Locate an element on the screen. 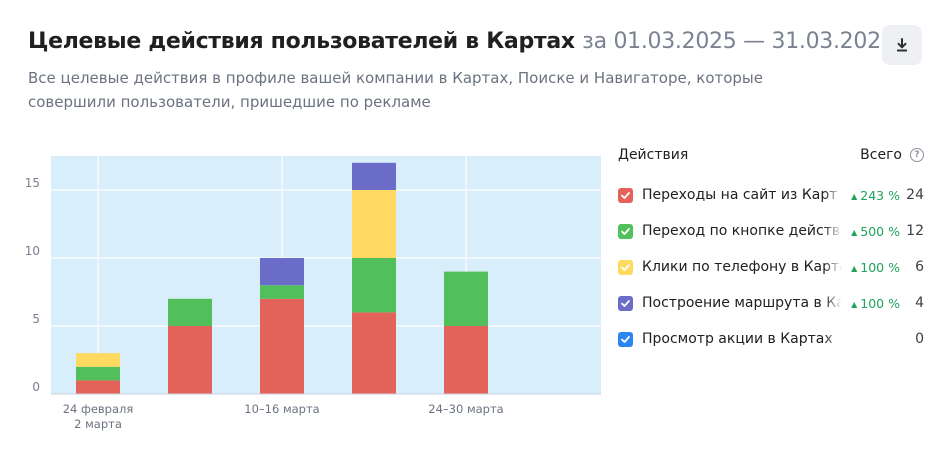  legend-label: Переходы на сайт из Карт is located at coordinates (742, 195).